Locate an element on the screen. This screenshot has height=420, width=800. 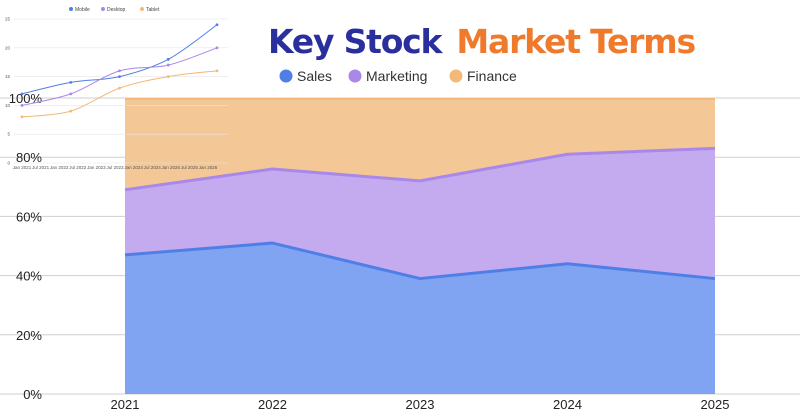
inset-x-tick-label: Jan 2026 is located at coordinates (208, 167).